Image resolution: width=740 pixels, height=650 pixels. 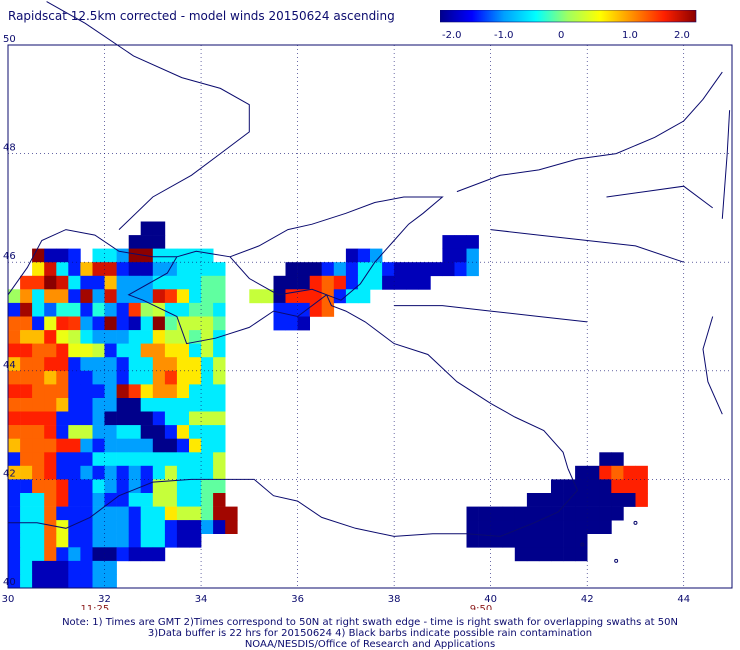 What do you see at coordinates (481, 607) in the screenshot?
I see `swath-time-label: 9:50` at bounding box center [481, 607].